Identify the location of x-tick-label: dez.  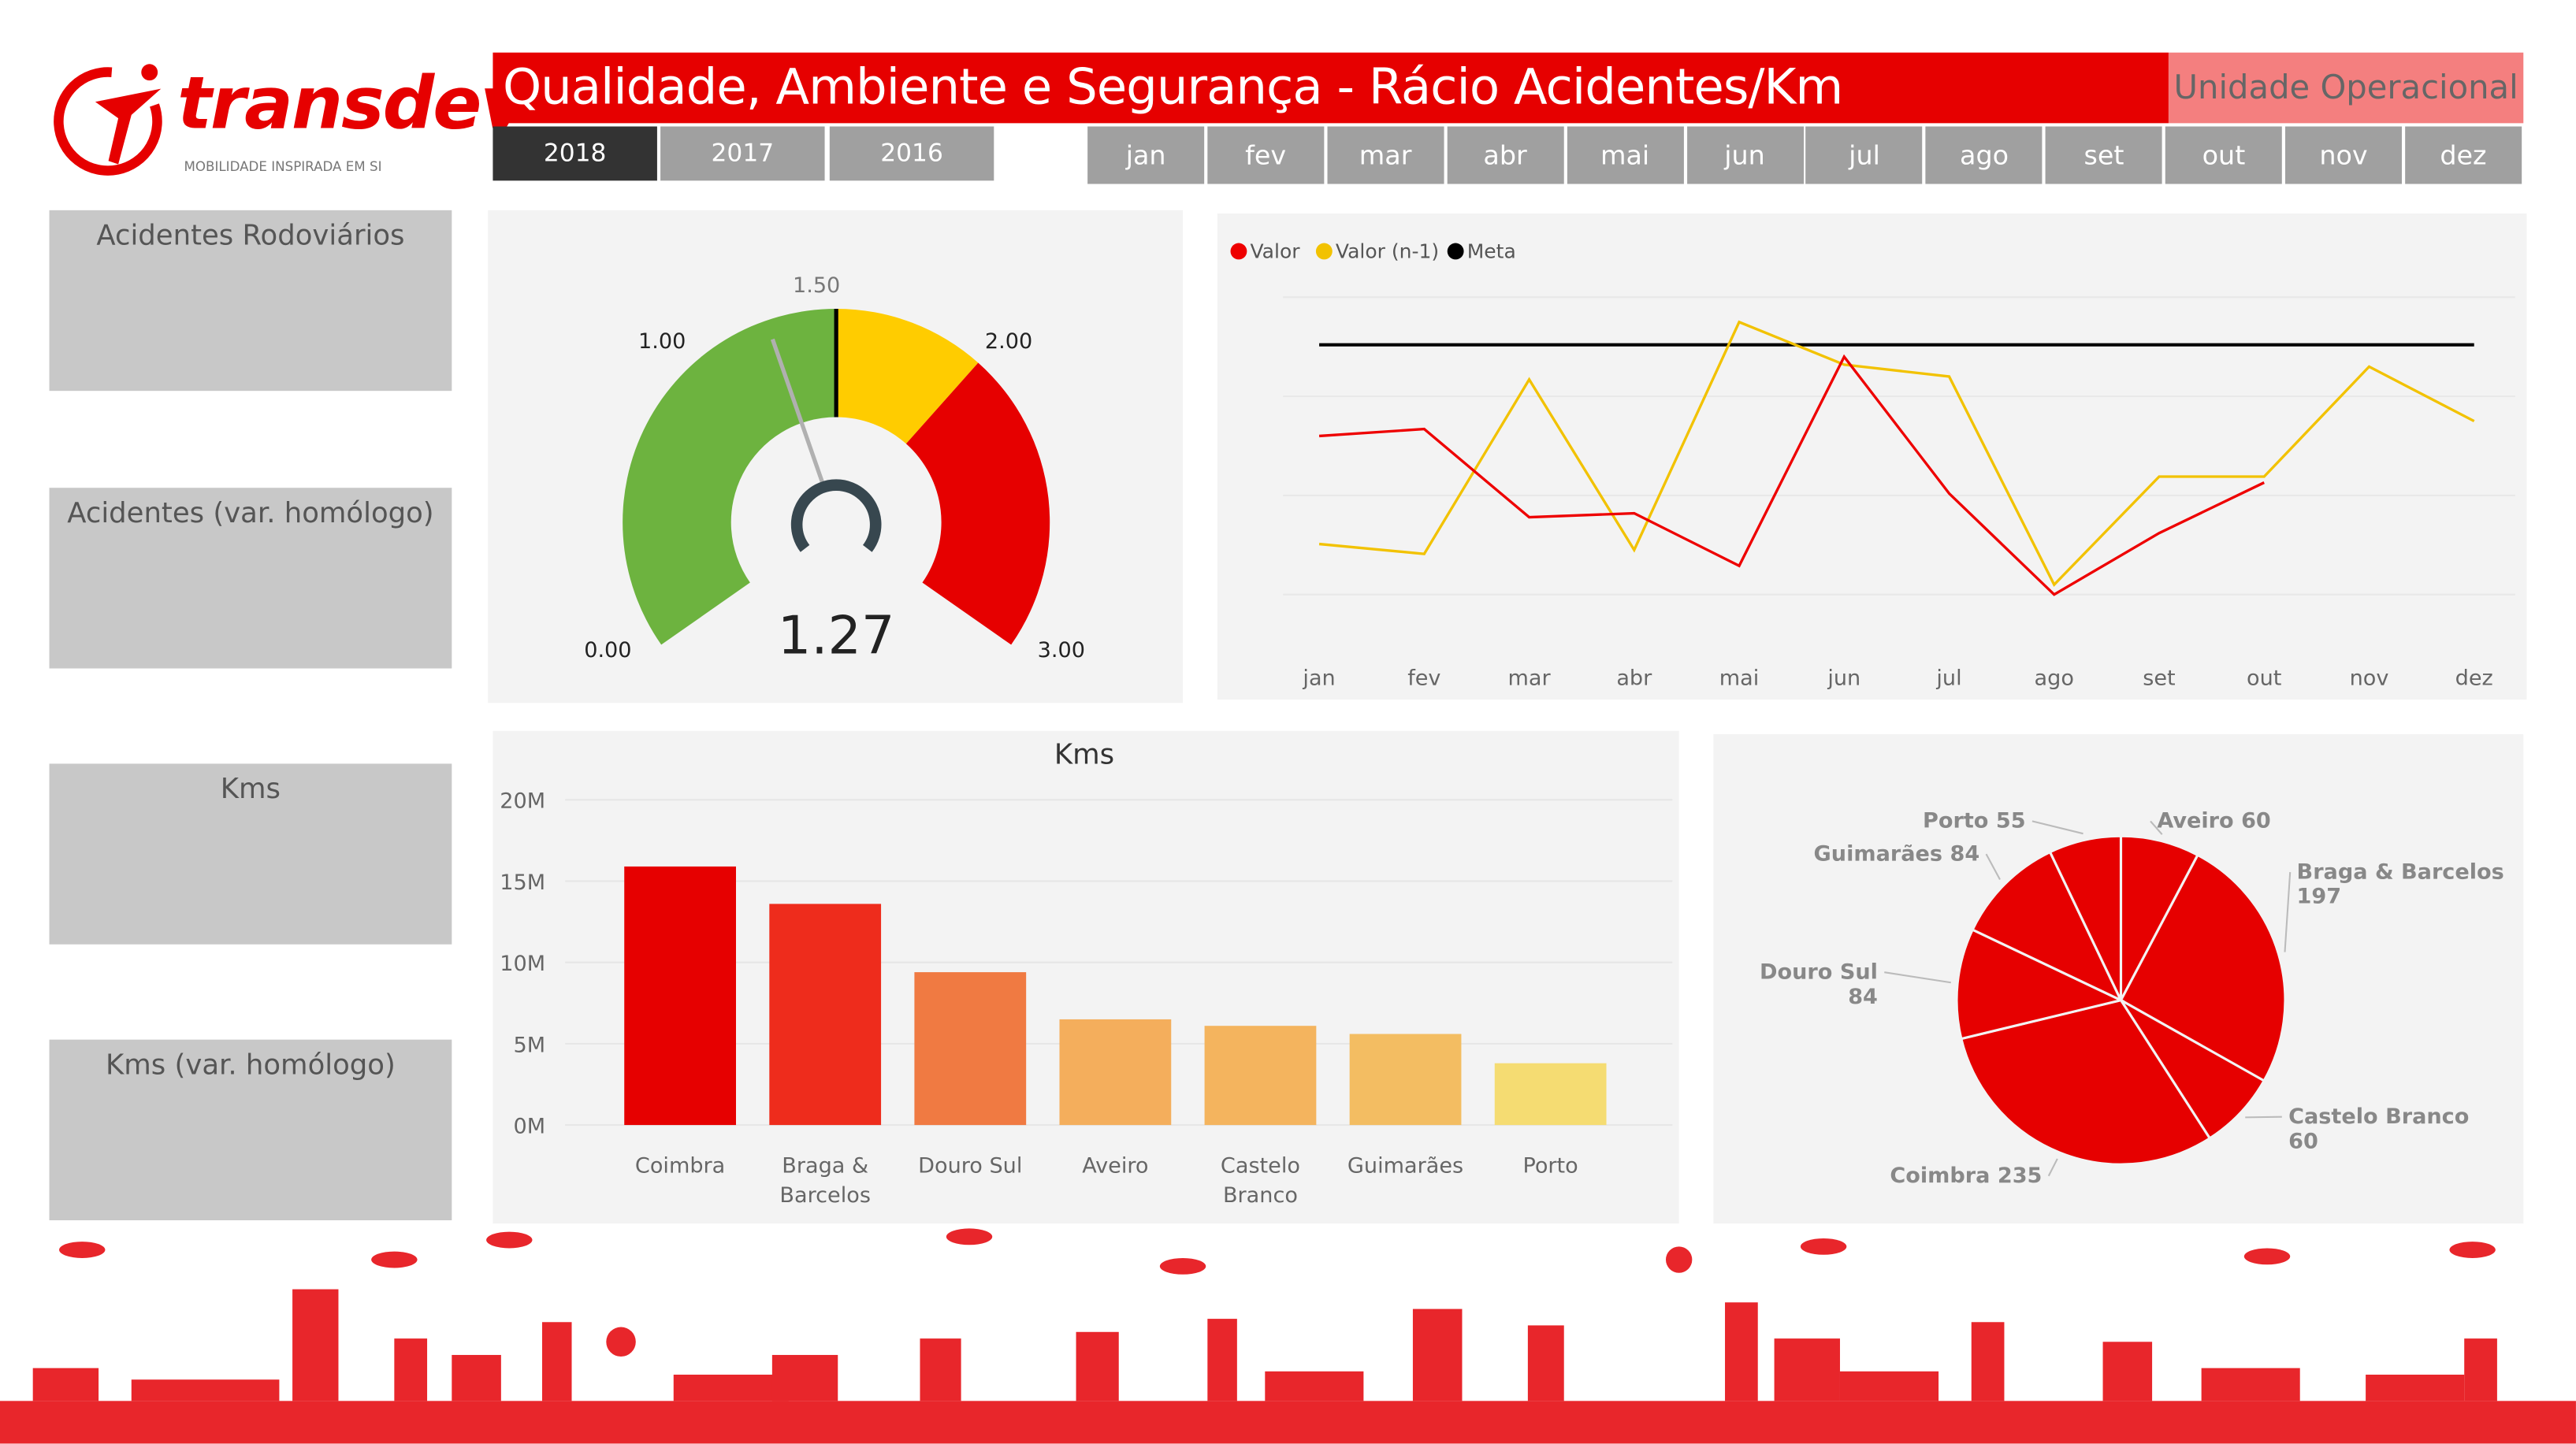
(2474, 678).